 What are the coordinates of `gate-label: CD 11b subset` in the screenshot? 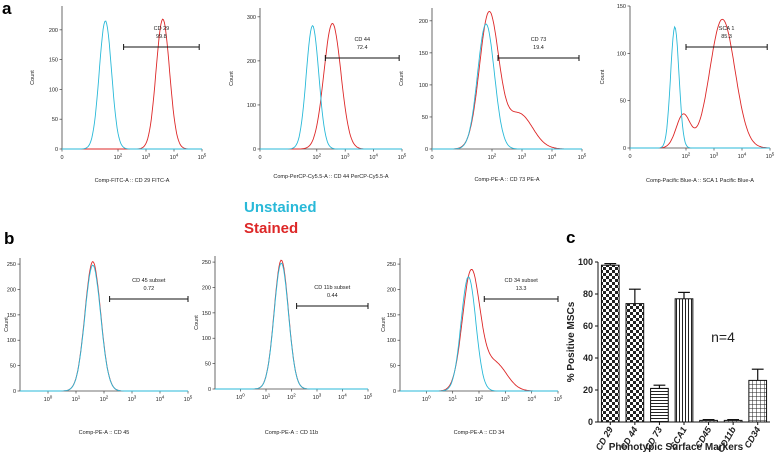 It's located at (332, 288).